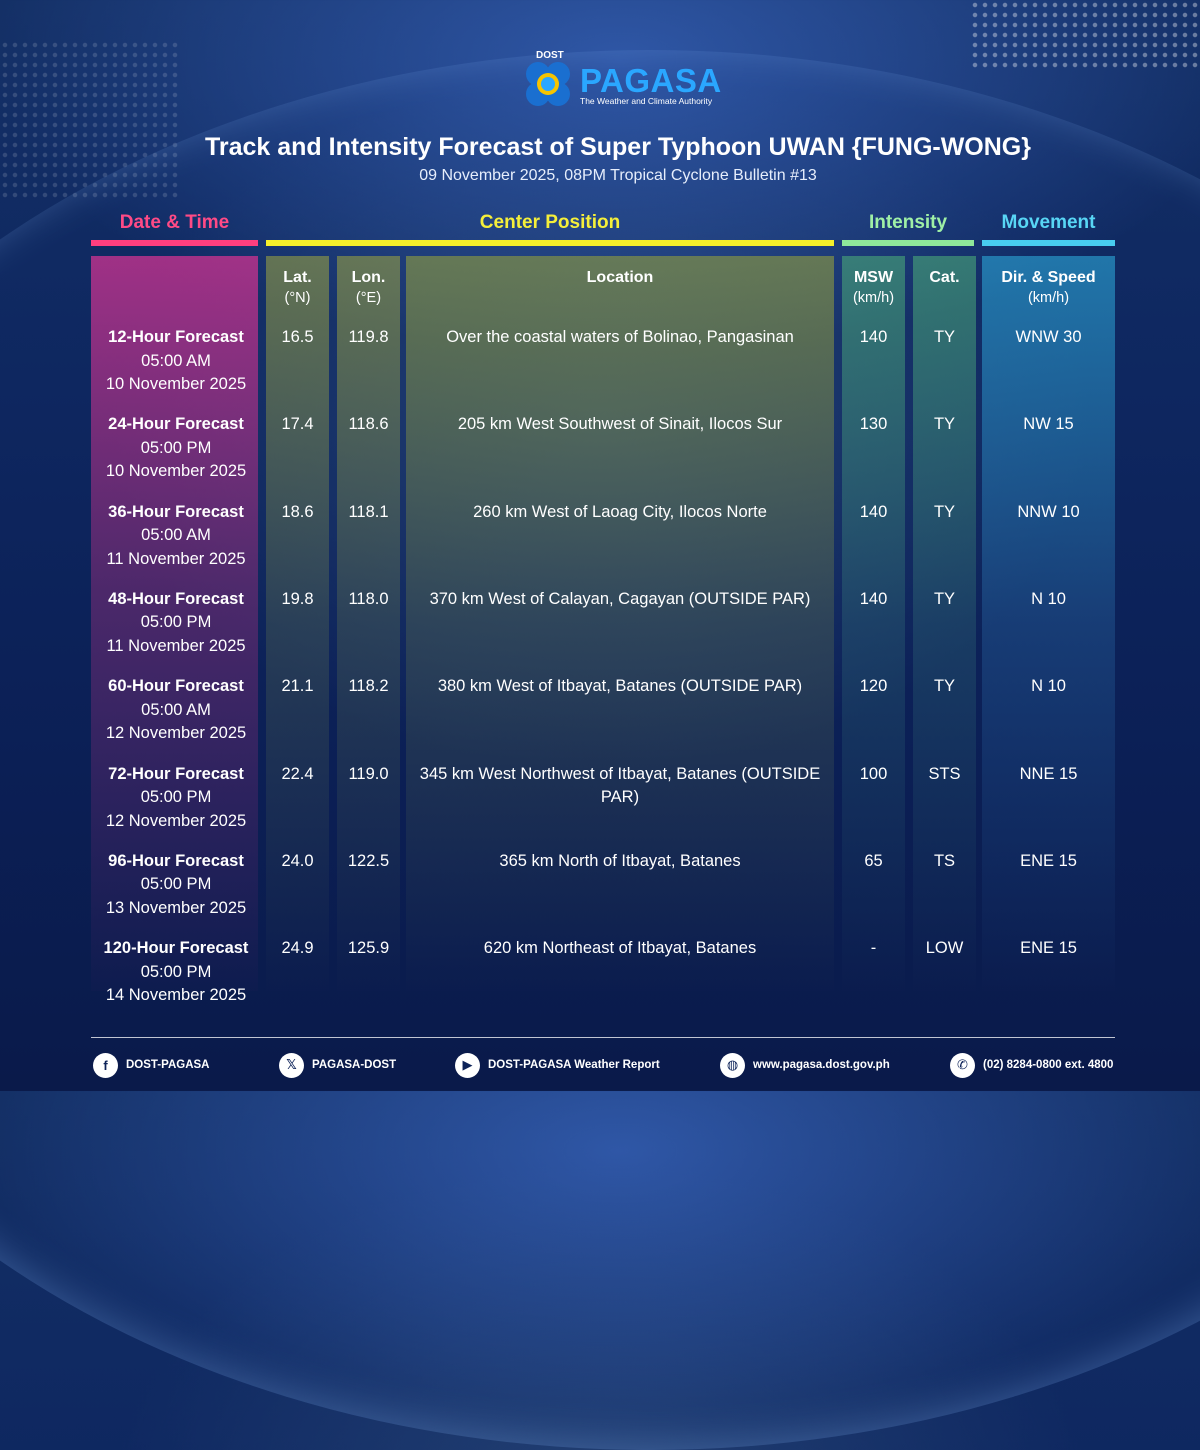 The width and height of the screenshot is (1200, 1450). What do you see at coordinates (944, 623) in the screenshot?
I see `column-band-cat` at bounding box center [944, 623].